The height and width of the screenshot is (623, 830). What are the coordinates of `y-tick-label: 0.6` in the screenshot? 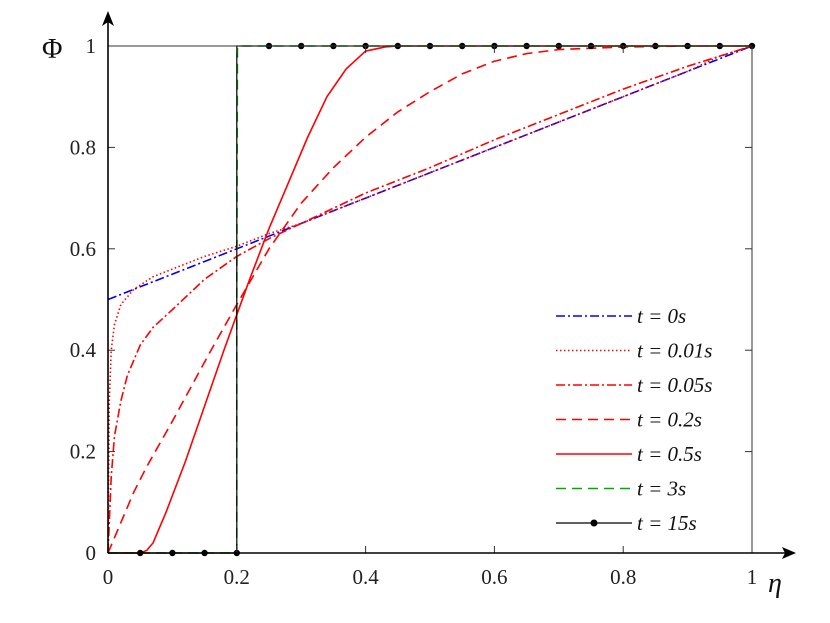 It's located at (83, 249).